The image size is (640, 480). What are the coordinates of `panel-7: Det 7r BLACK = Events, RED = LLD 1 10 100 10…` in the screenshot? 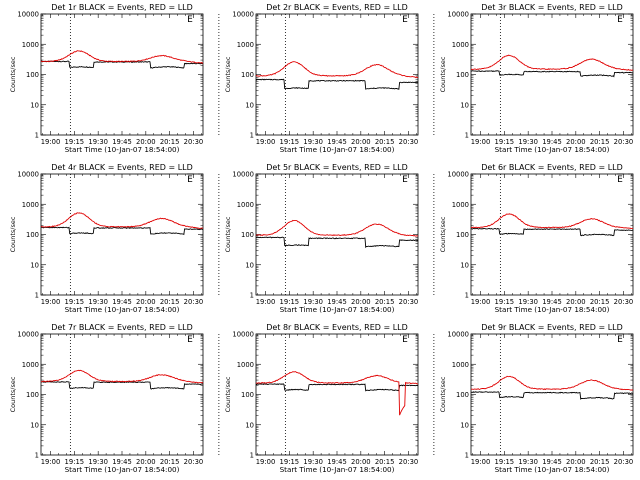 It's located at (114, 398).